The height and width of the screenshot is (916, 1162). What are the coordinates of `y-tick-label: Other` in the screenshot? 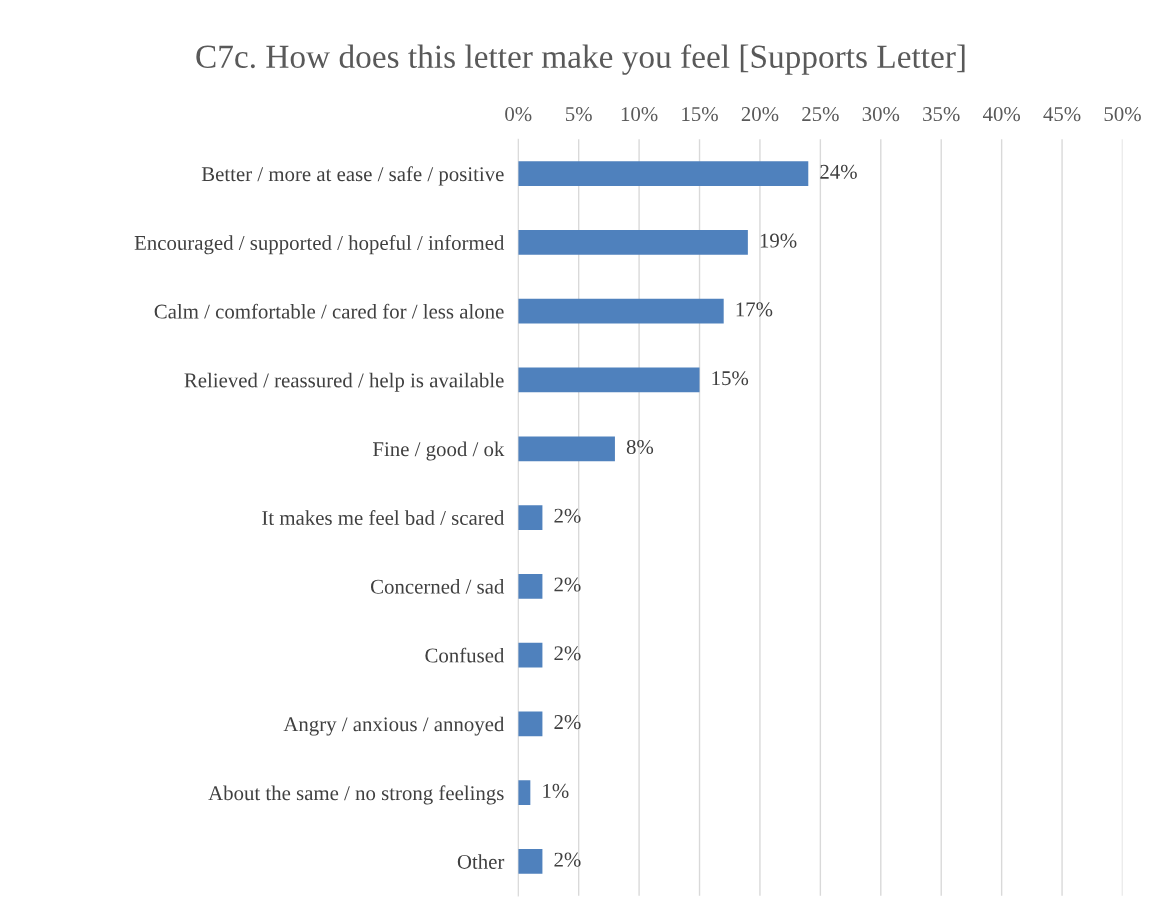 It's located at (481, 861).